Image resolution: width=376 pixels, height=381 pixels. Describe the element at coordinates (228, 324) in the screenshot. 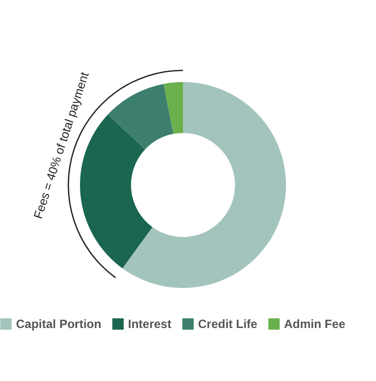

I see `legend-label: Credit Life` at that location.